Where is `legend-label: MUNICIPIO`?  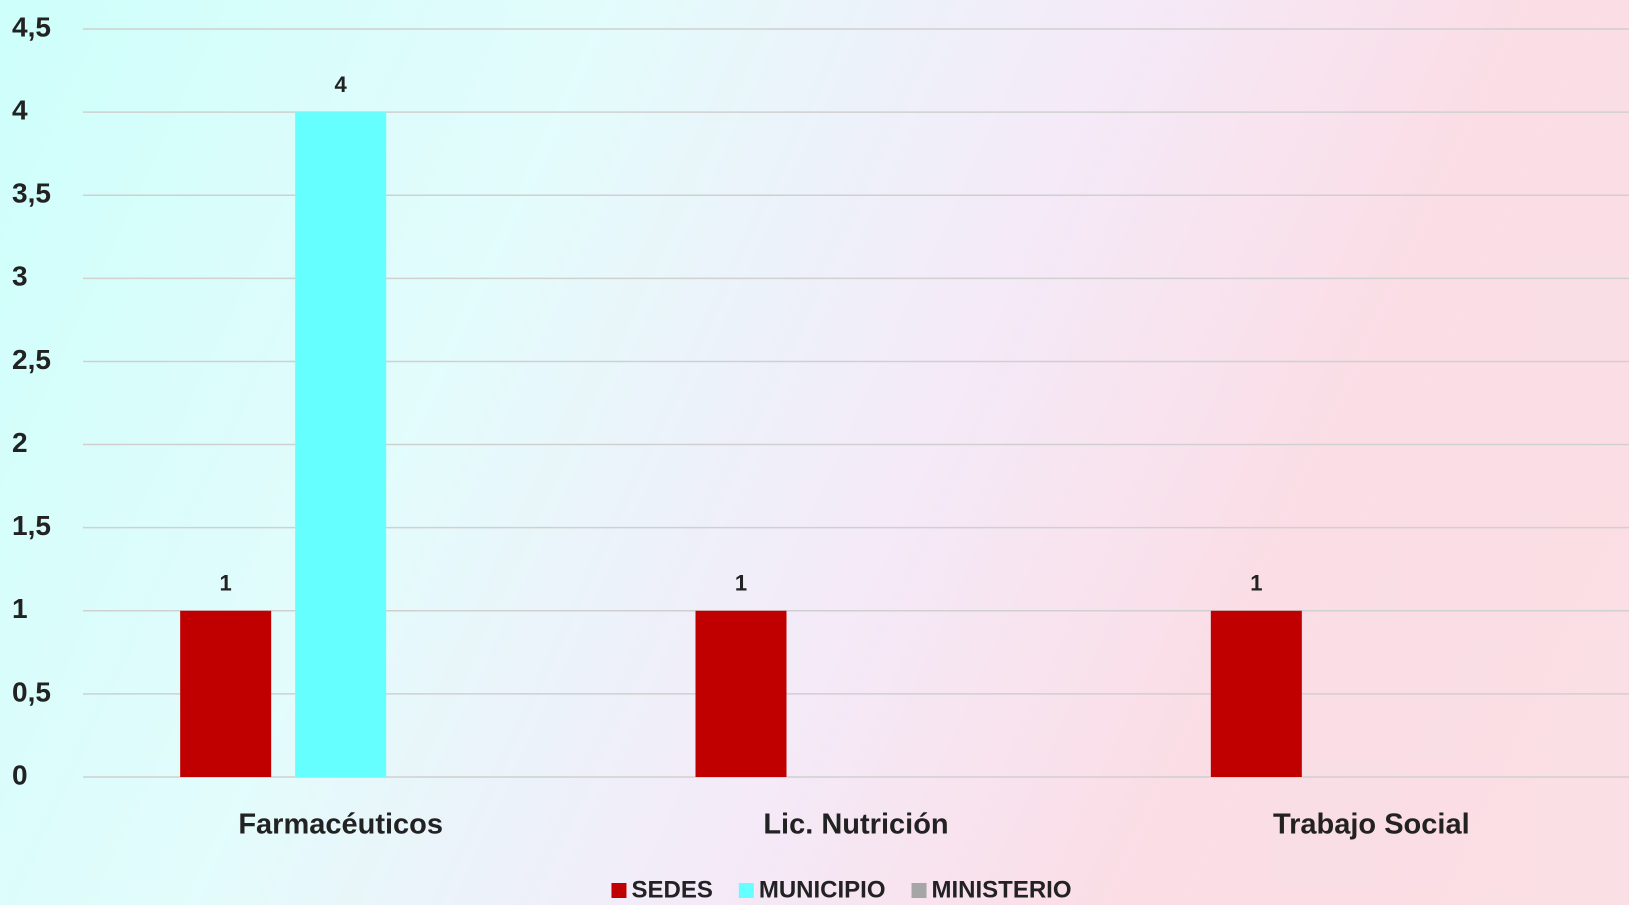 legend-label: MUNICIPIO is located at coordinates (822, 889).